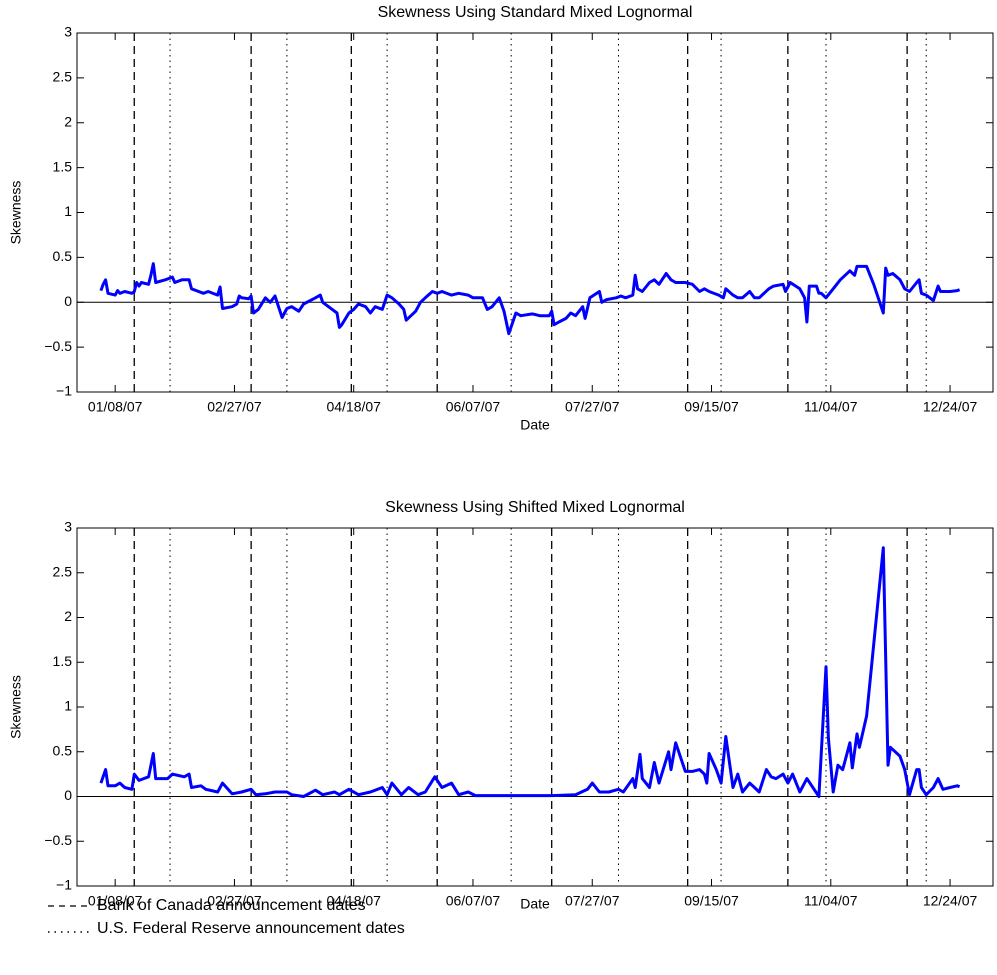  I want to click on legend-label: U.S. Federal Reserve announcement dates, so click(251, 928).